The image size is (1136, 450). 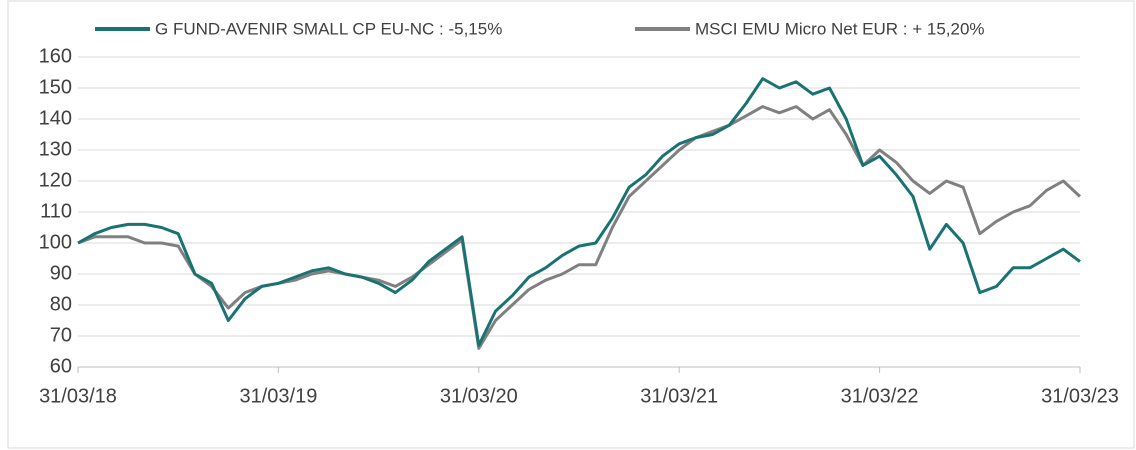 What do you see at coordinates (61, 366) in the screenshot?
I see `y-tick-label: 60` at bounding box center [61, 366].